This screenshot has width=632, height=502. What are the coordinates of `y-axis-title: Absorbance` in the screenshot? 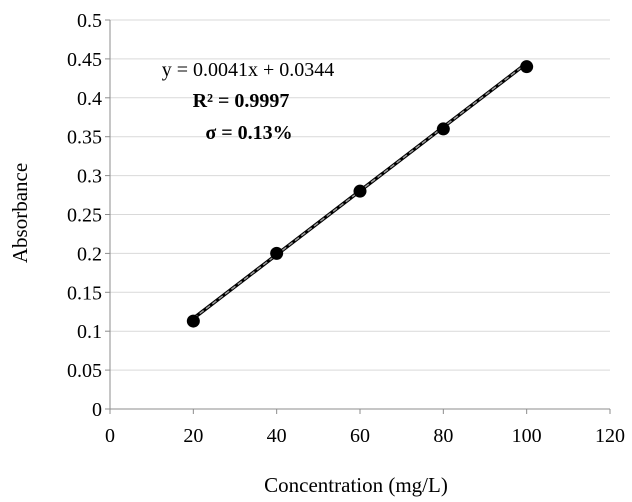 It's located at (20, 213).